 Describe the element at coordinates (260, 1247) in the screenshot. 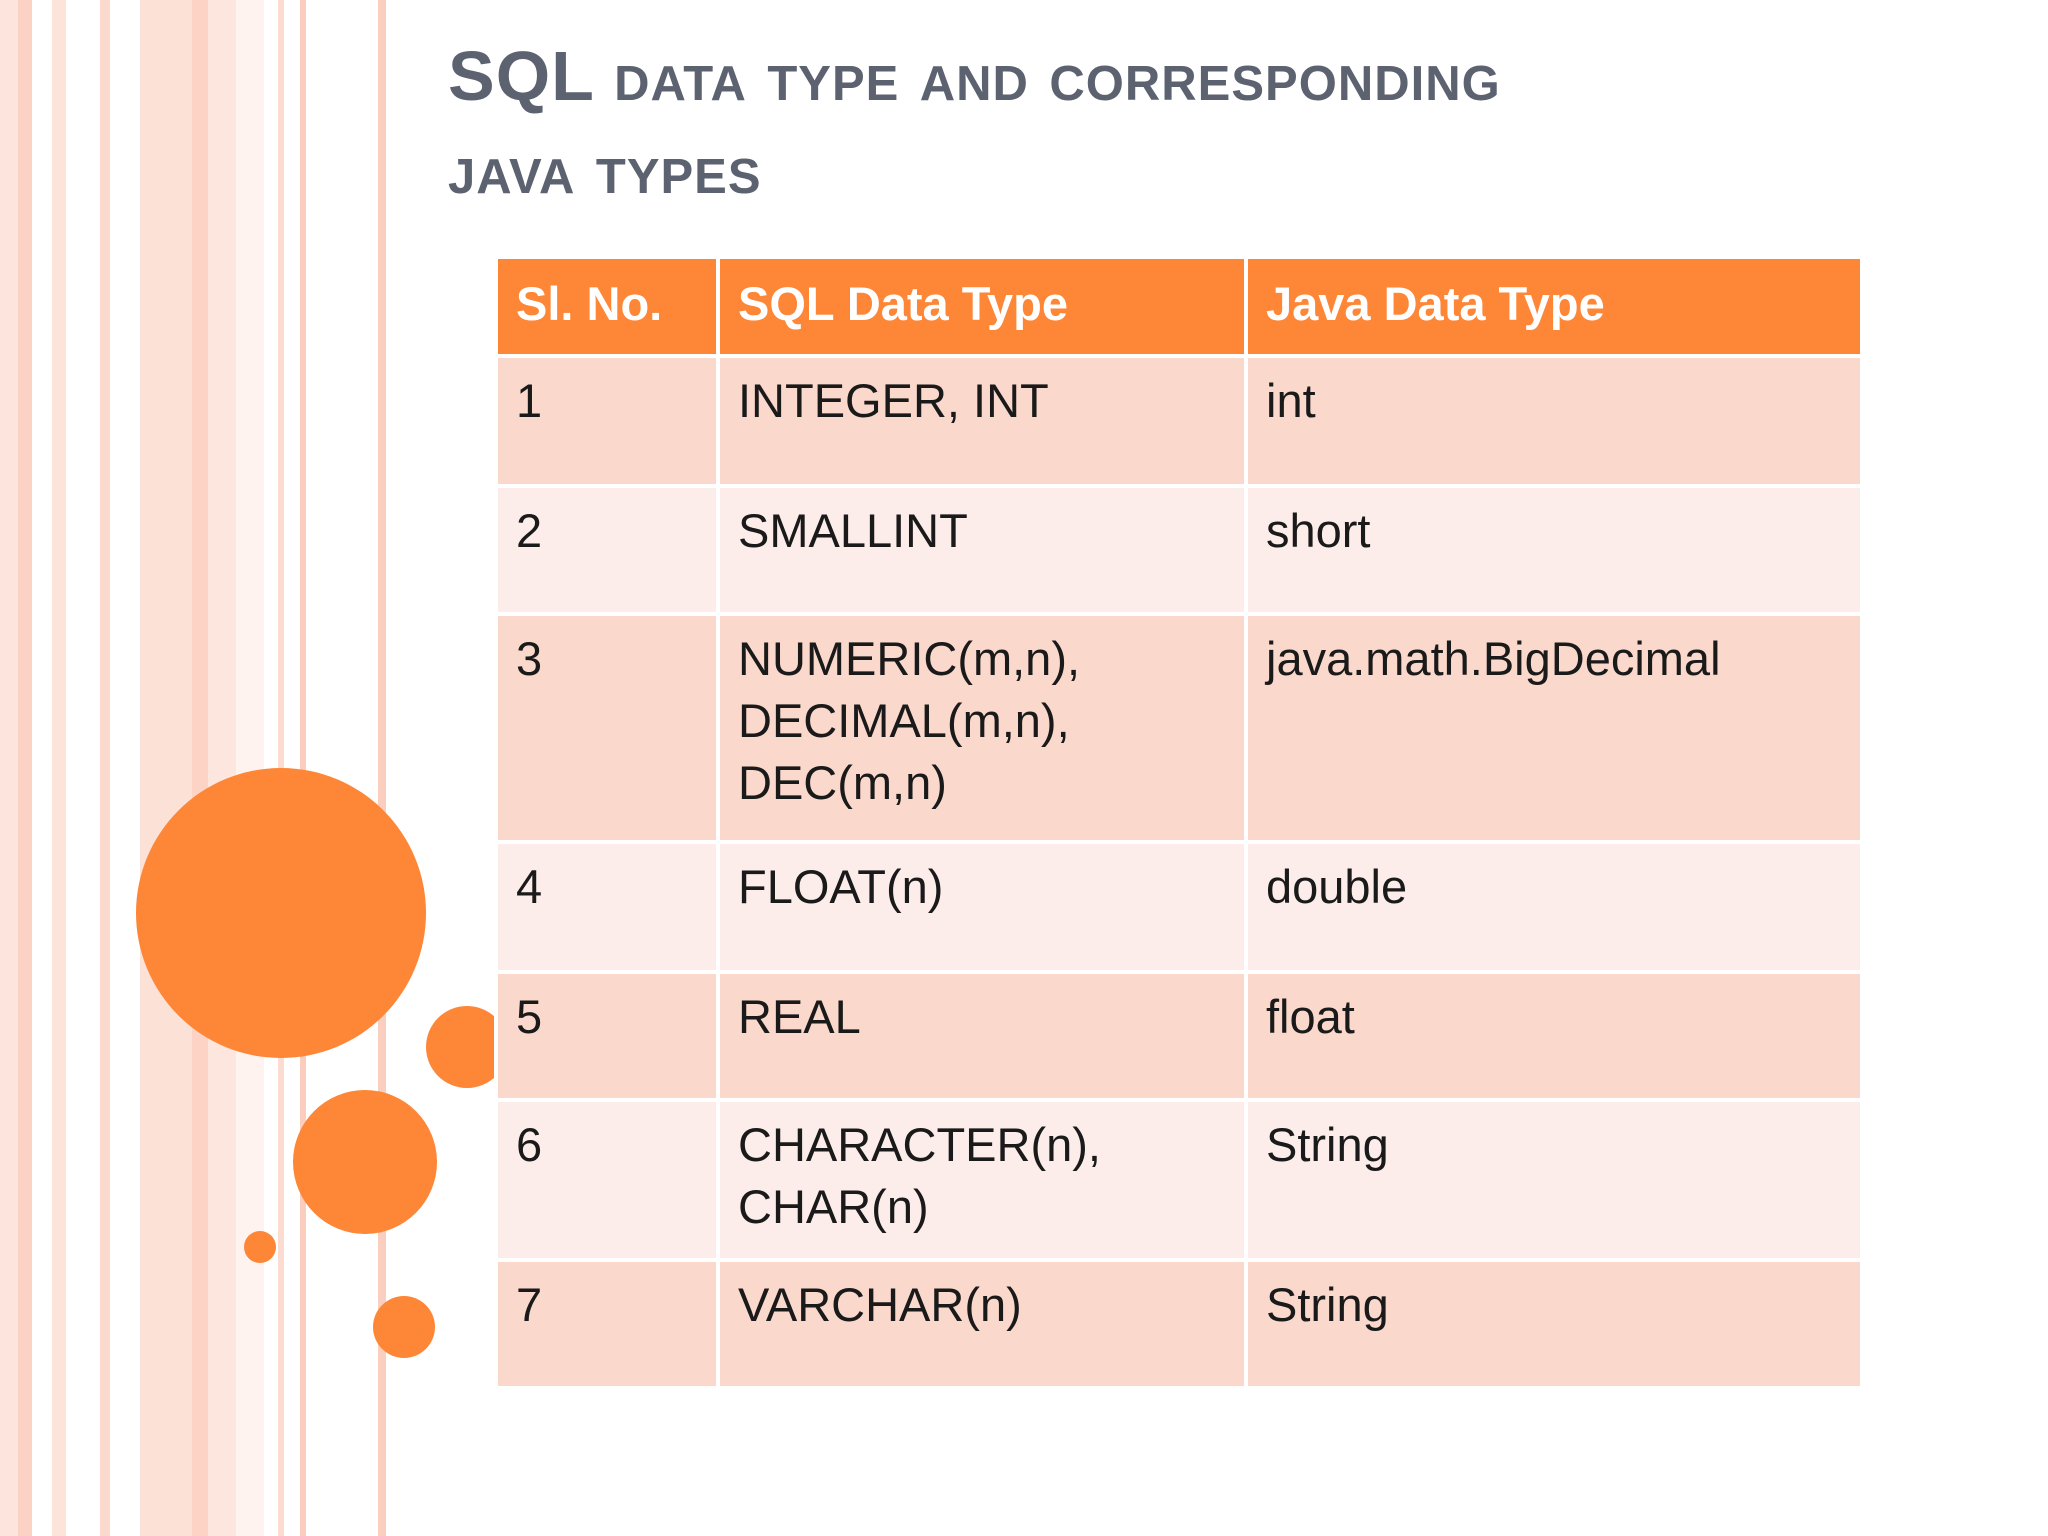

I see `tiny-circle-decoration` at that location.